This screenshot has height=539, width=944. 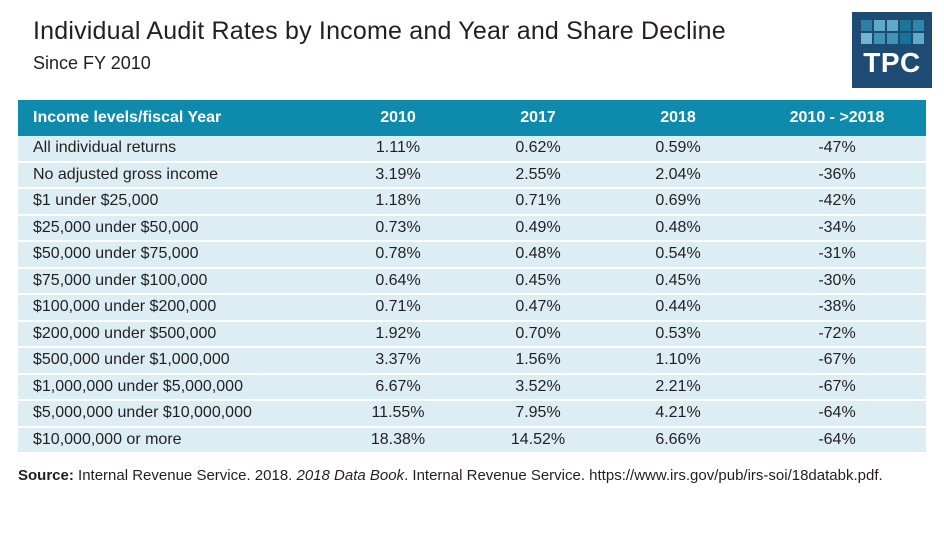 I want to click on income-level-cell: All individual returns, so click(x=105, y=148).